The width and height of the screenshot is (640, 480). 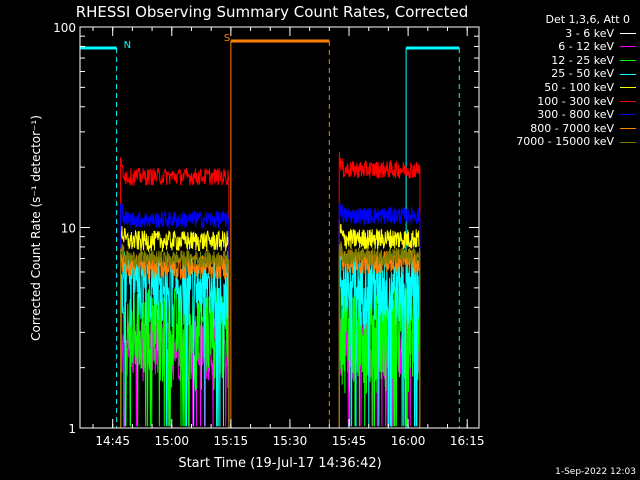 I want to click on legend-label: 100 - 300 keV, so click(x=575, y=101).